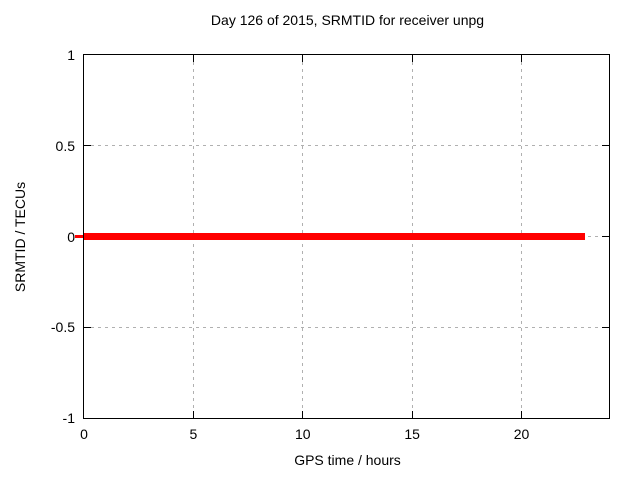 The height and width of the screenshot is (480, 640). Describe the element at coordinates (302, 434) in the screenshot. I see `x-tick-label: 10` at that location.